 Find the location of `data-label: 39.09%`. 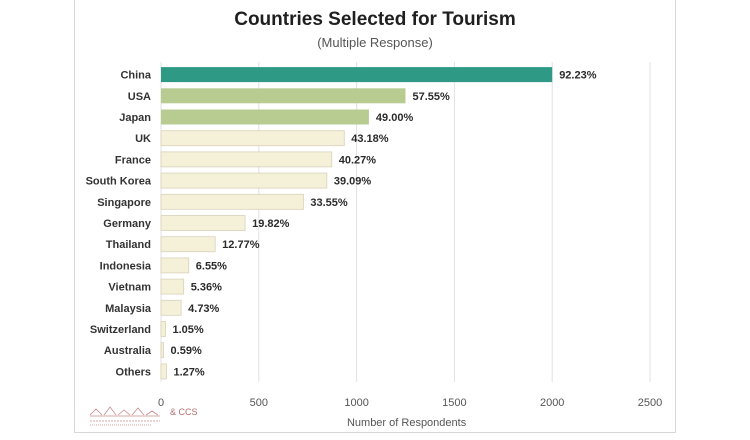

data-label: 39.09% is located at coordinates (353, 182).